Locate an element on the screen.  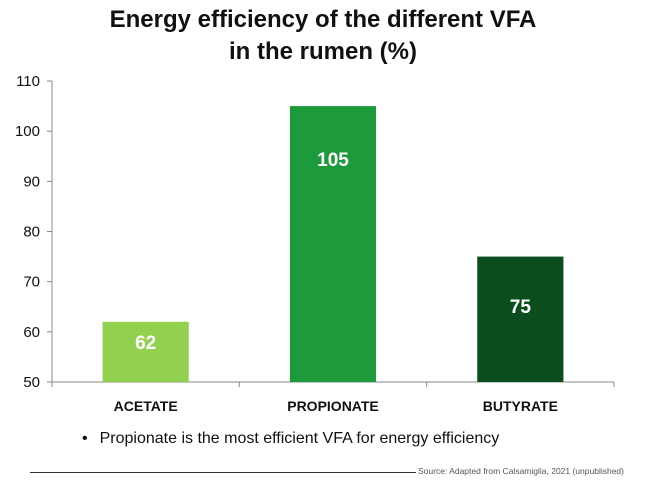
y-tick-label: 100 is located at coordinates (27, 131).